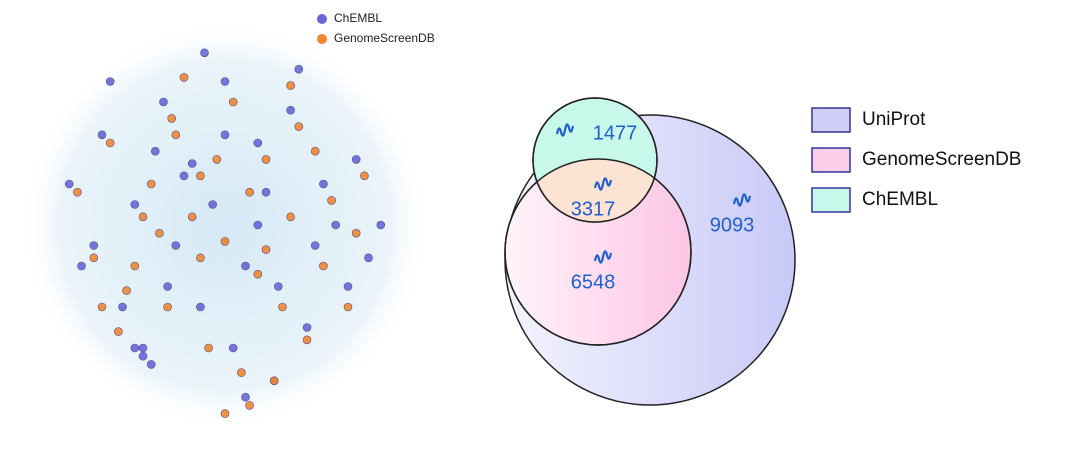 Image resolution: width=1080 pixels, height=450 pixels. What do you see at coordinates (595, 160) in the screenshot?
I see `chembl-outline` at bounding box center [595, 160].